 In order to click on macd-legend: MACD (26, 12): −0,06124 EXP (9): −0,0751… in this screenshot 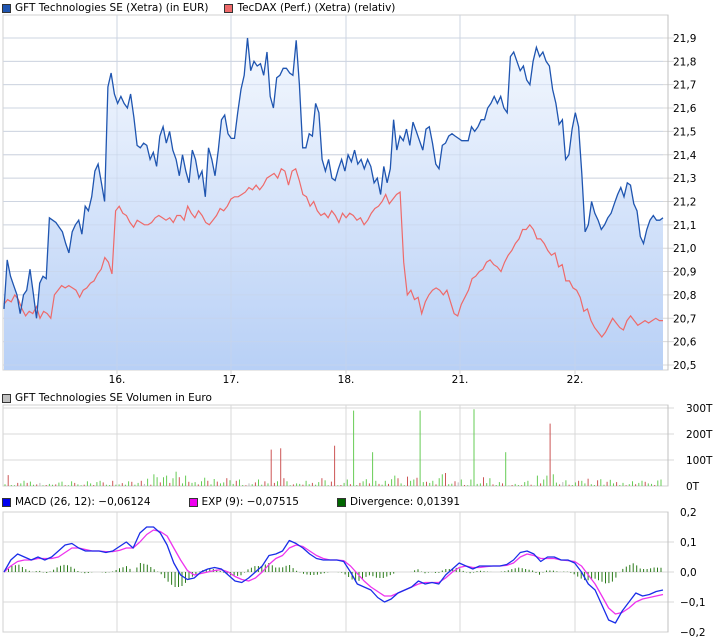, I will do `click(237, 502)`.